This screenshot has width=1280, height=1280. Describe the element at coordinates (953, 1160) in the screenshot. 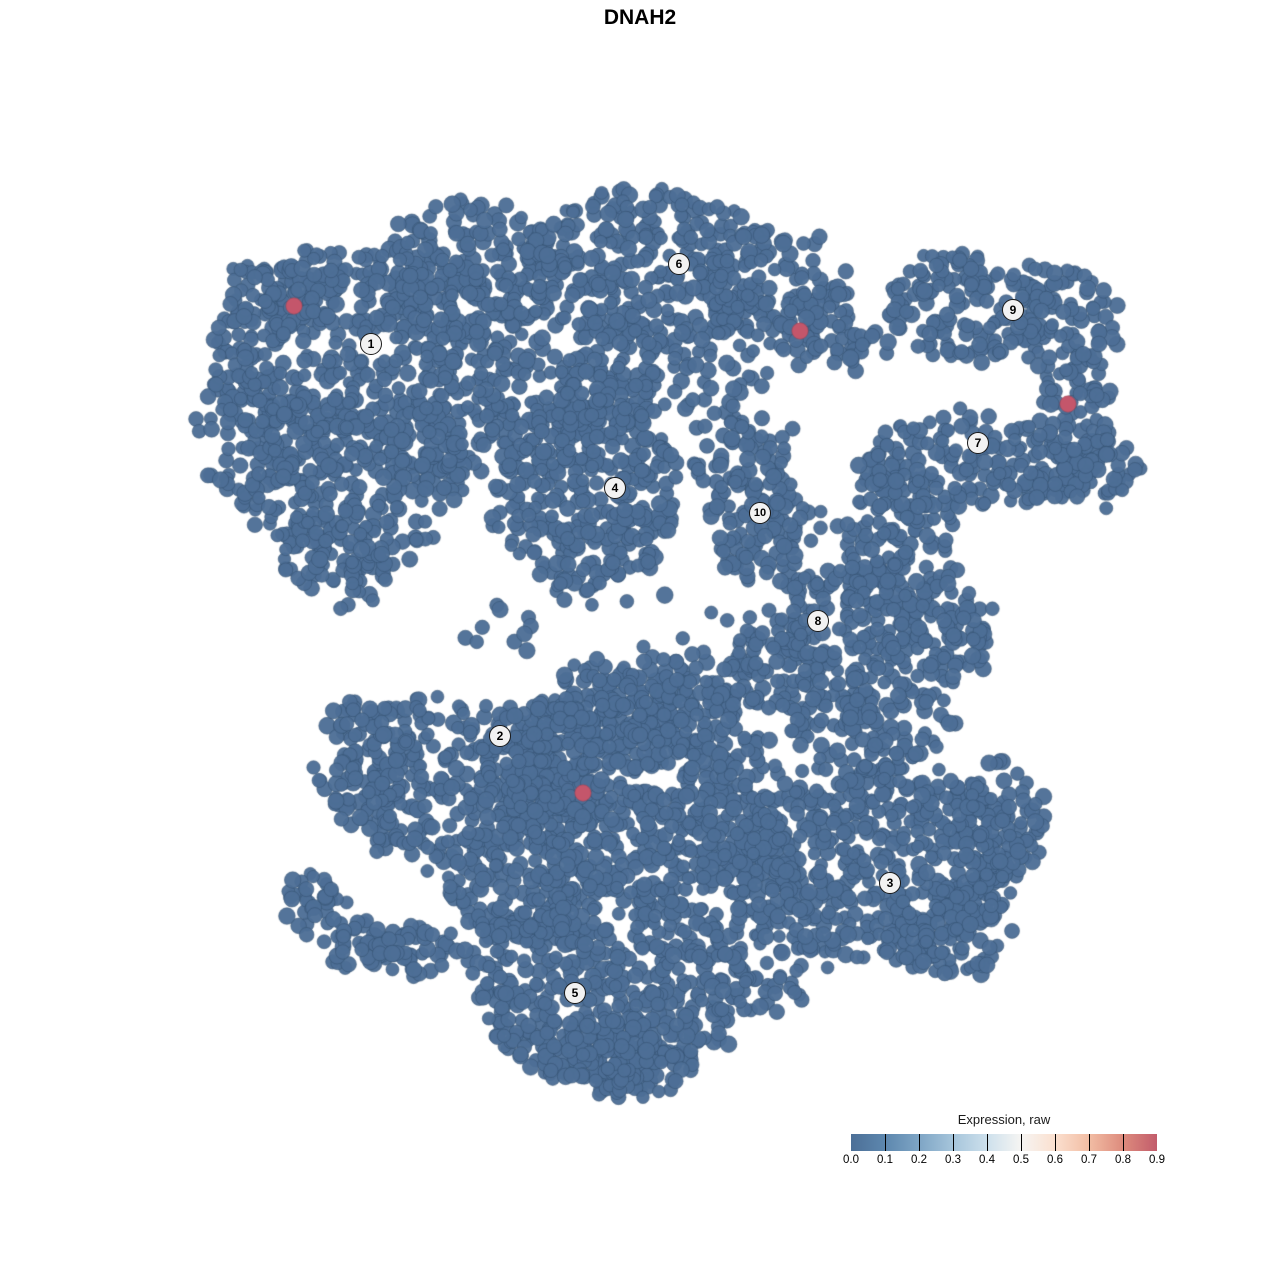

I see `legend-tick-label: 0.3` at that location.